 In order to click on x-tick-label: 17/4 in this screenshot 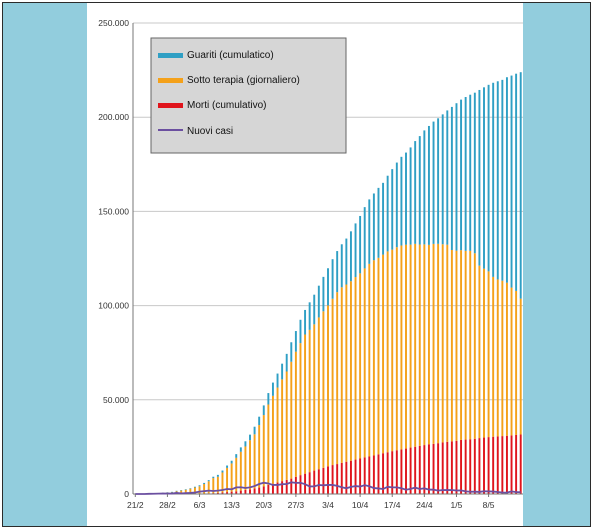, I will do `click(392, 505)`.